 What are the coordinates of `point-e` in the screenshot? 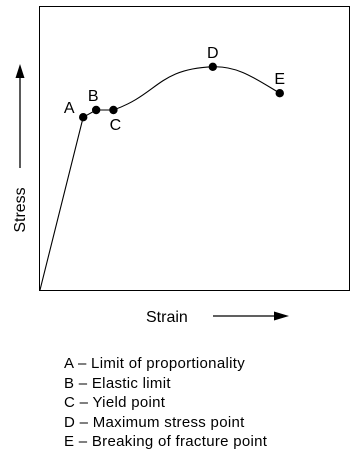 It's located at (279, 93).